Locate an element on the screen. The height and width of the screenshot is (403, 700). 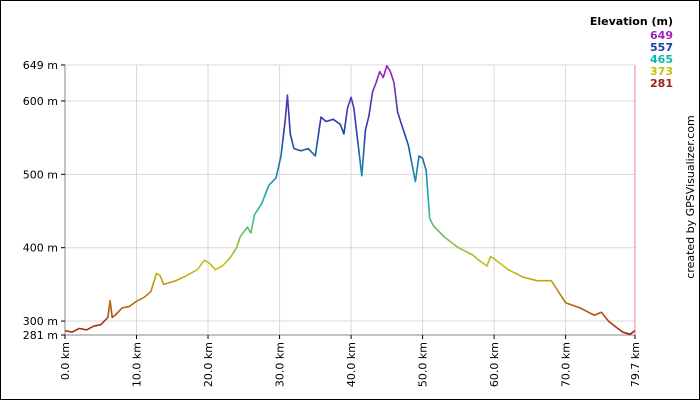
legend-entry: 373 is located at coordinates (661, 71).